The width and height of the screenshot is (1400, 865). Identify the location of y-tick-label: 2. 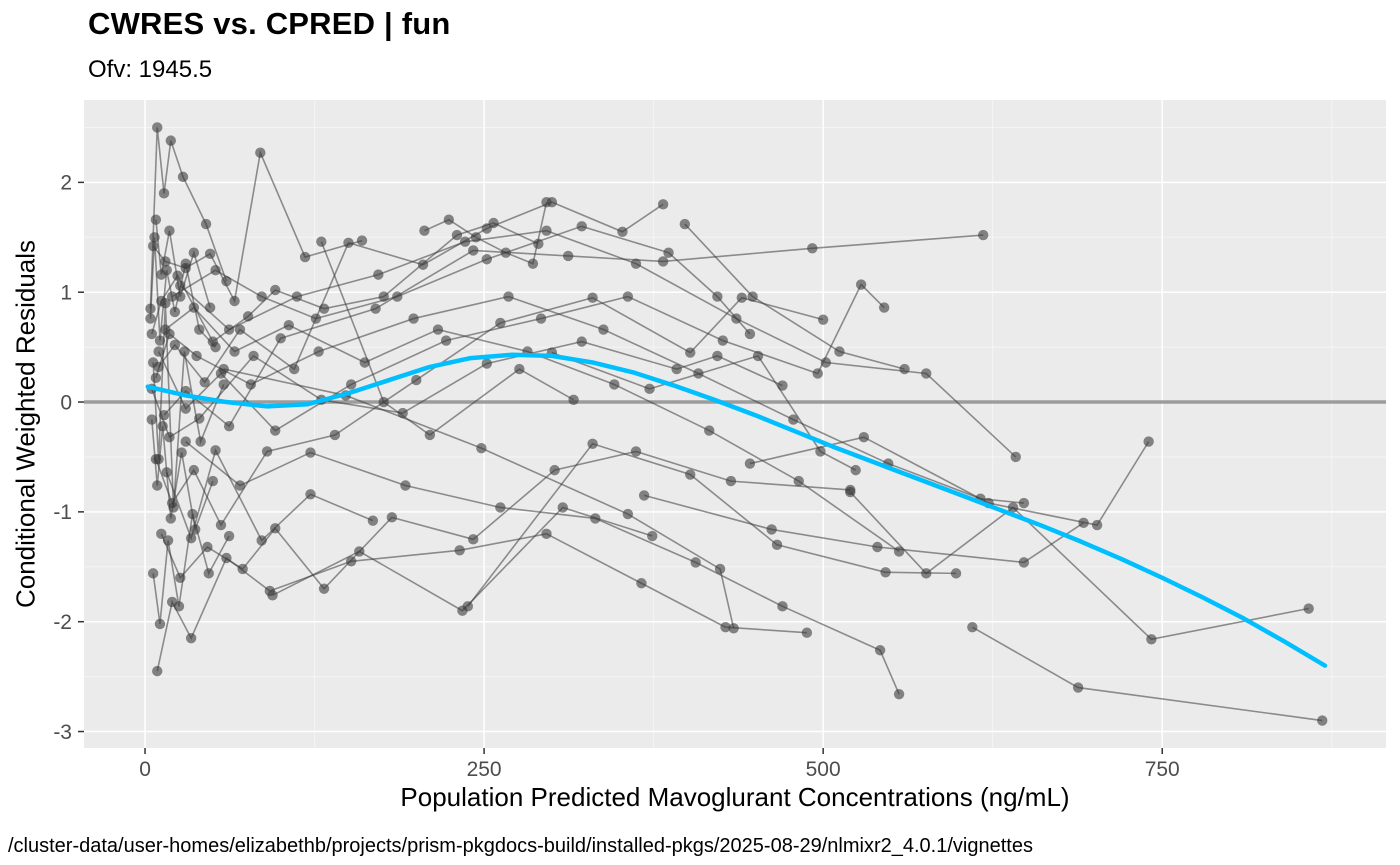
(66, 183).